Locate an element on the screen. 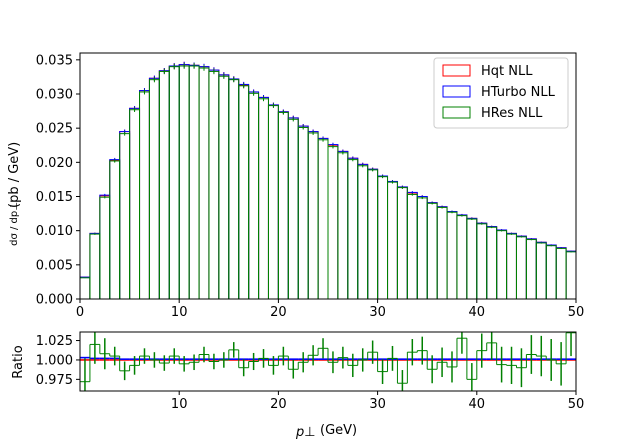 This screenshot has height=441, width=640. y-tick-label: 0.020 is located at coordinates (54, 163).